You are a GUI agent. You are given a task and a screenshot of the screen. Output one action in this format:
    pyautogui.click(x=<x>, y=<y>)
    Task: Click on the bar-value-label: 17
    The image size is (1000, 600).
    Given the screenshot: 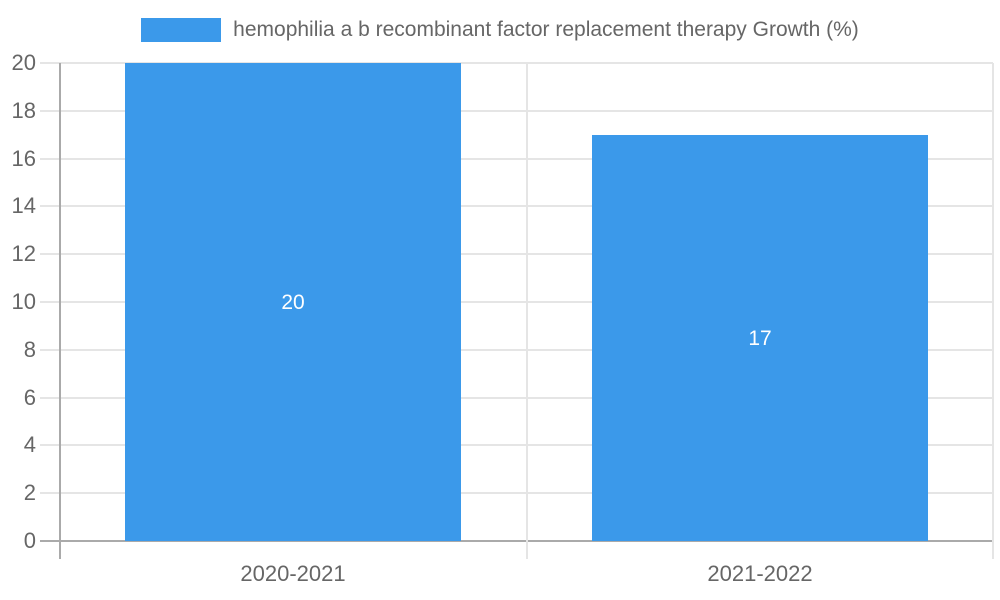 What is the action you would take?
    pyautogui.click(x=760, y=338)
    